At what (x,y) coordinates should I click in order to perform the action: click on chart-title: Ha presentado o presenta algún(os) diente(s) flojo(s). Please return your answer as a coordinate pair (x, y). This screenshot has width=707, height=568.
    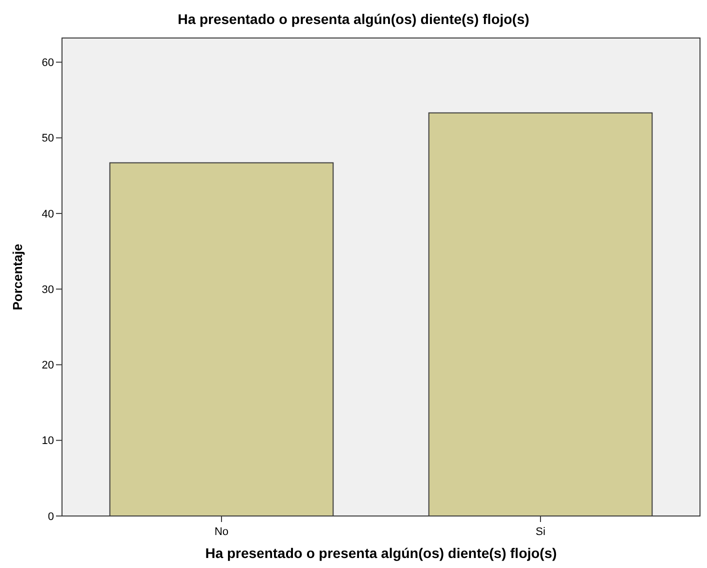
    Looking at the image, I should click on (354, 19).